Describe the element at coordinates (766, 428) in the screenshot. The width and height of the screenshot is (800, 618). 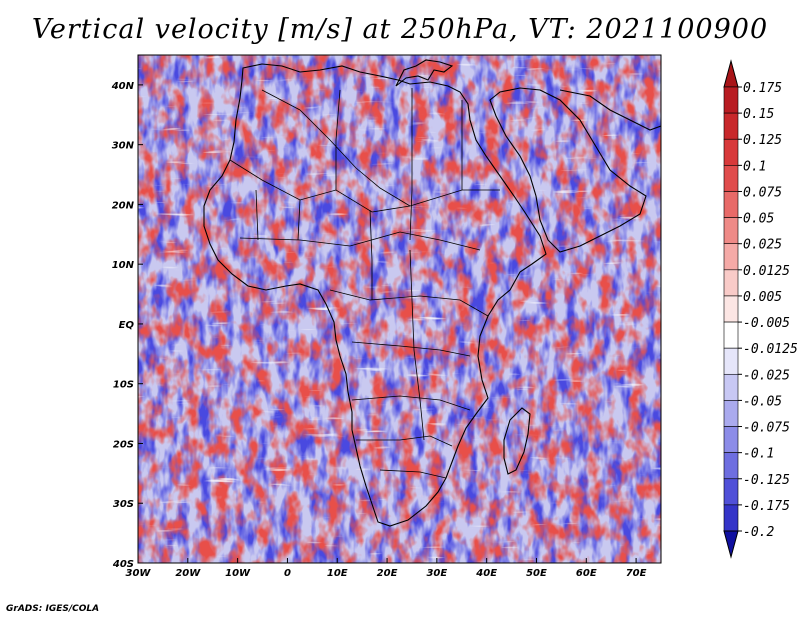
I see `colorbar-label: -0.075` at that location.